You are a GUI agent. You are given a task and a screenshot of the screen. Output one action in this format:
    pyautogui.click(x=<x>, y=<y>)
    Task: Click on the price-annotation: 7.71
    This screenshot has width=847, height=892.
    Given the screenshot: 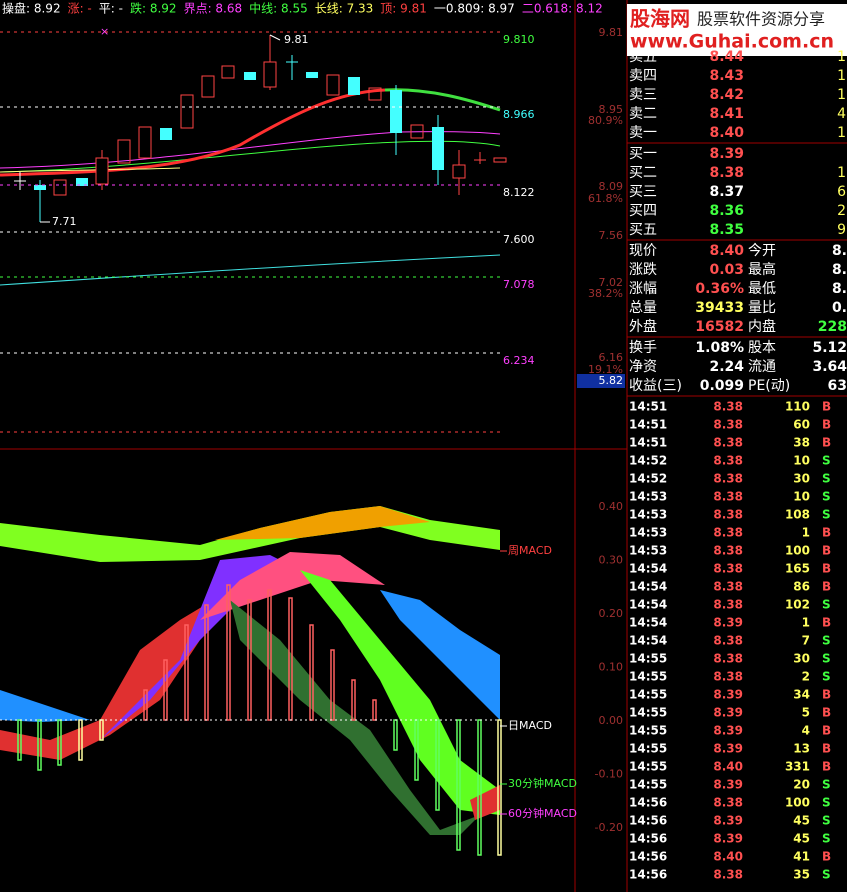 What is the action you would take?
    pyautogui.click(x=64, y=221)
    